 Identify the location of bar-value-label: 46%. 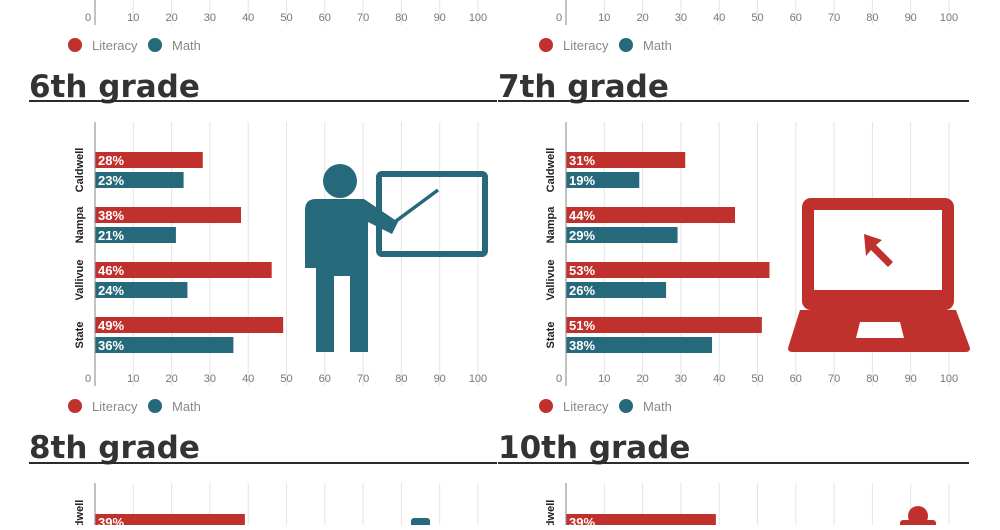
(111, 270).